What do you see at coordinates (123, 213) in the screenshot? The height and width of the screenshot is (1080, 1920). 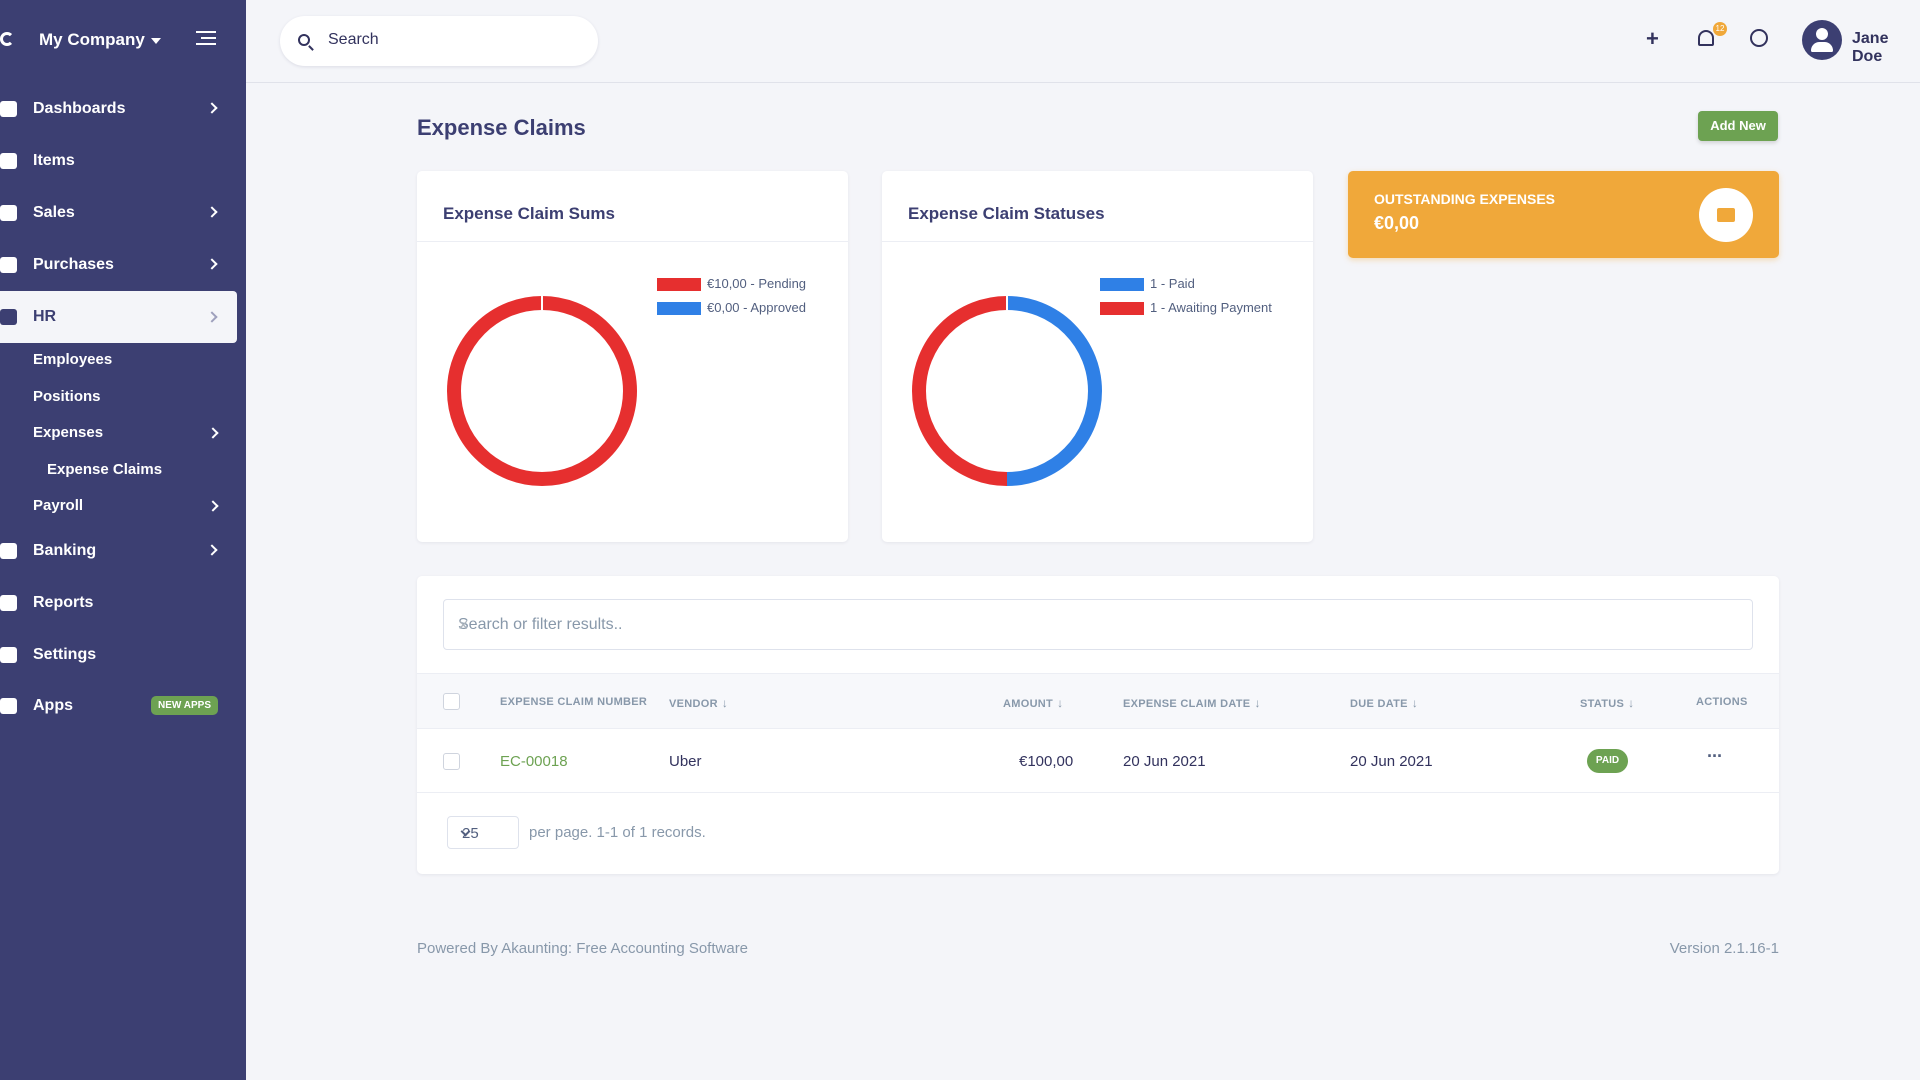 I see `sidebar-item-sales: Sales` at bounding box center [123, 213].